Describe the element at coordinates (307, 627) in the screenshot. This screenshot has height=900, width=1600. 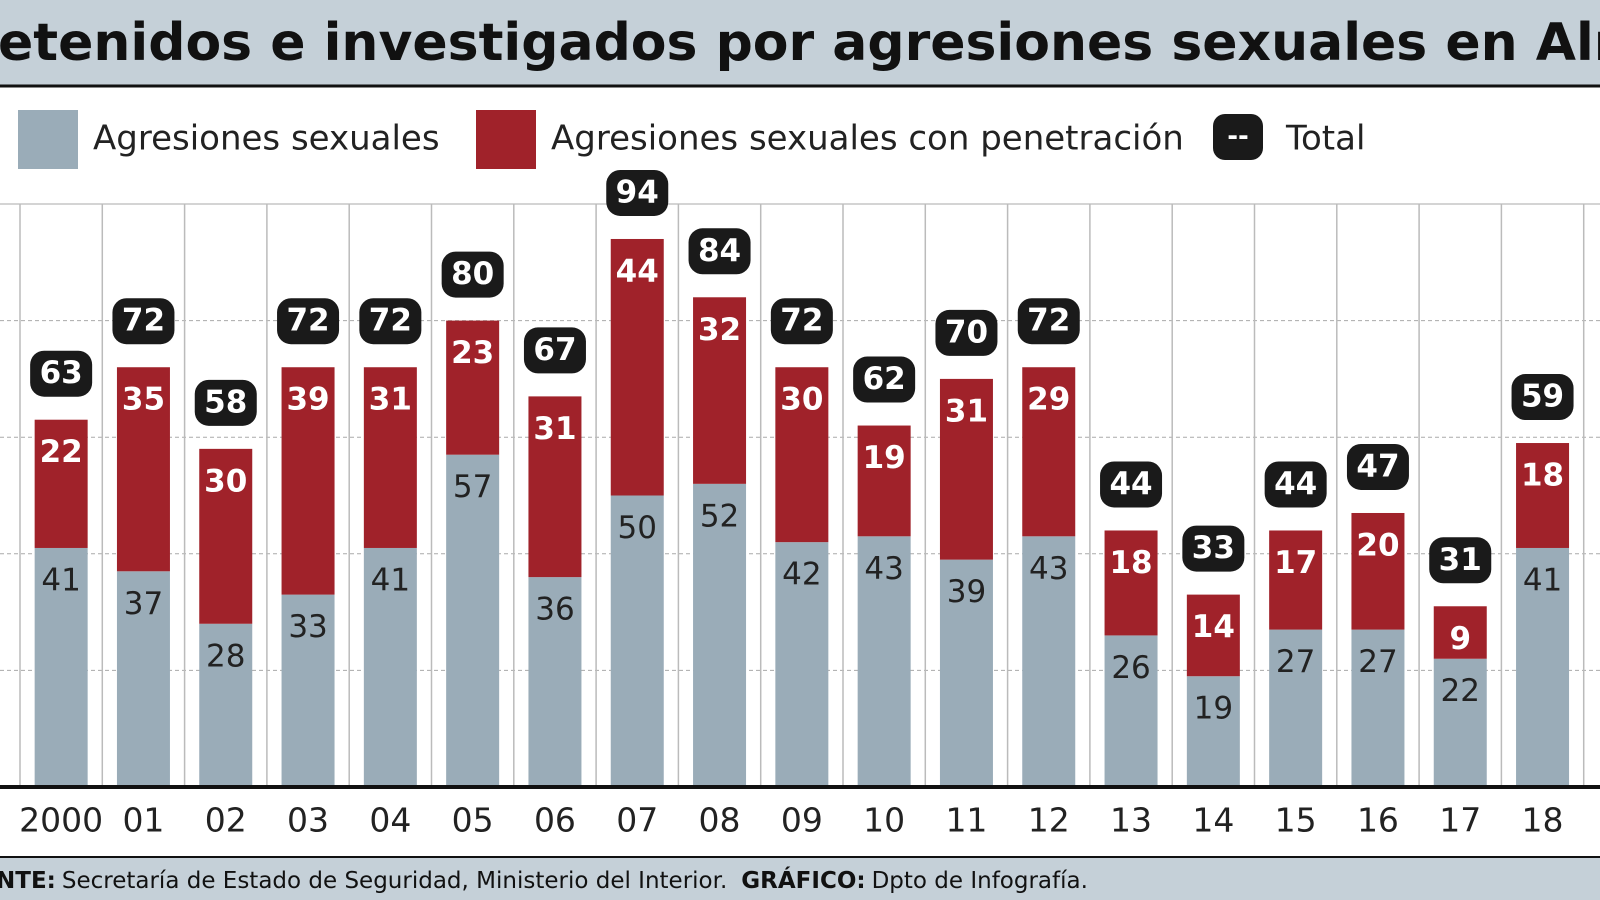
I see `value-label: 33` at that location.